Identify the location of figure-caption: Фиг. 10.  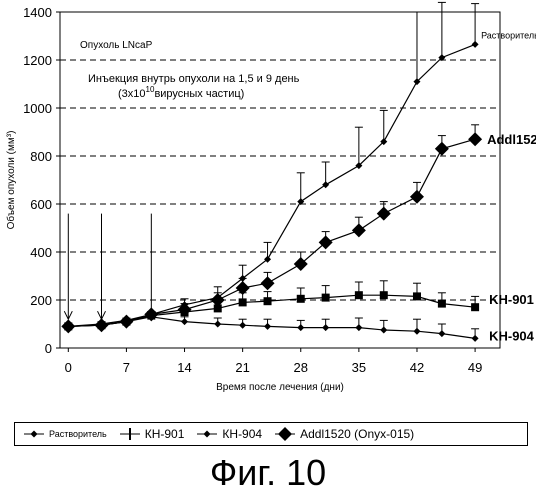
(268, 473).